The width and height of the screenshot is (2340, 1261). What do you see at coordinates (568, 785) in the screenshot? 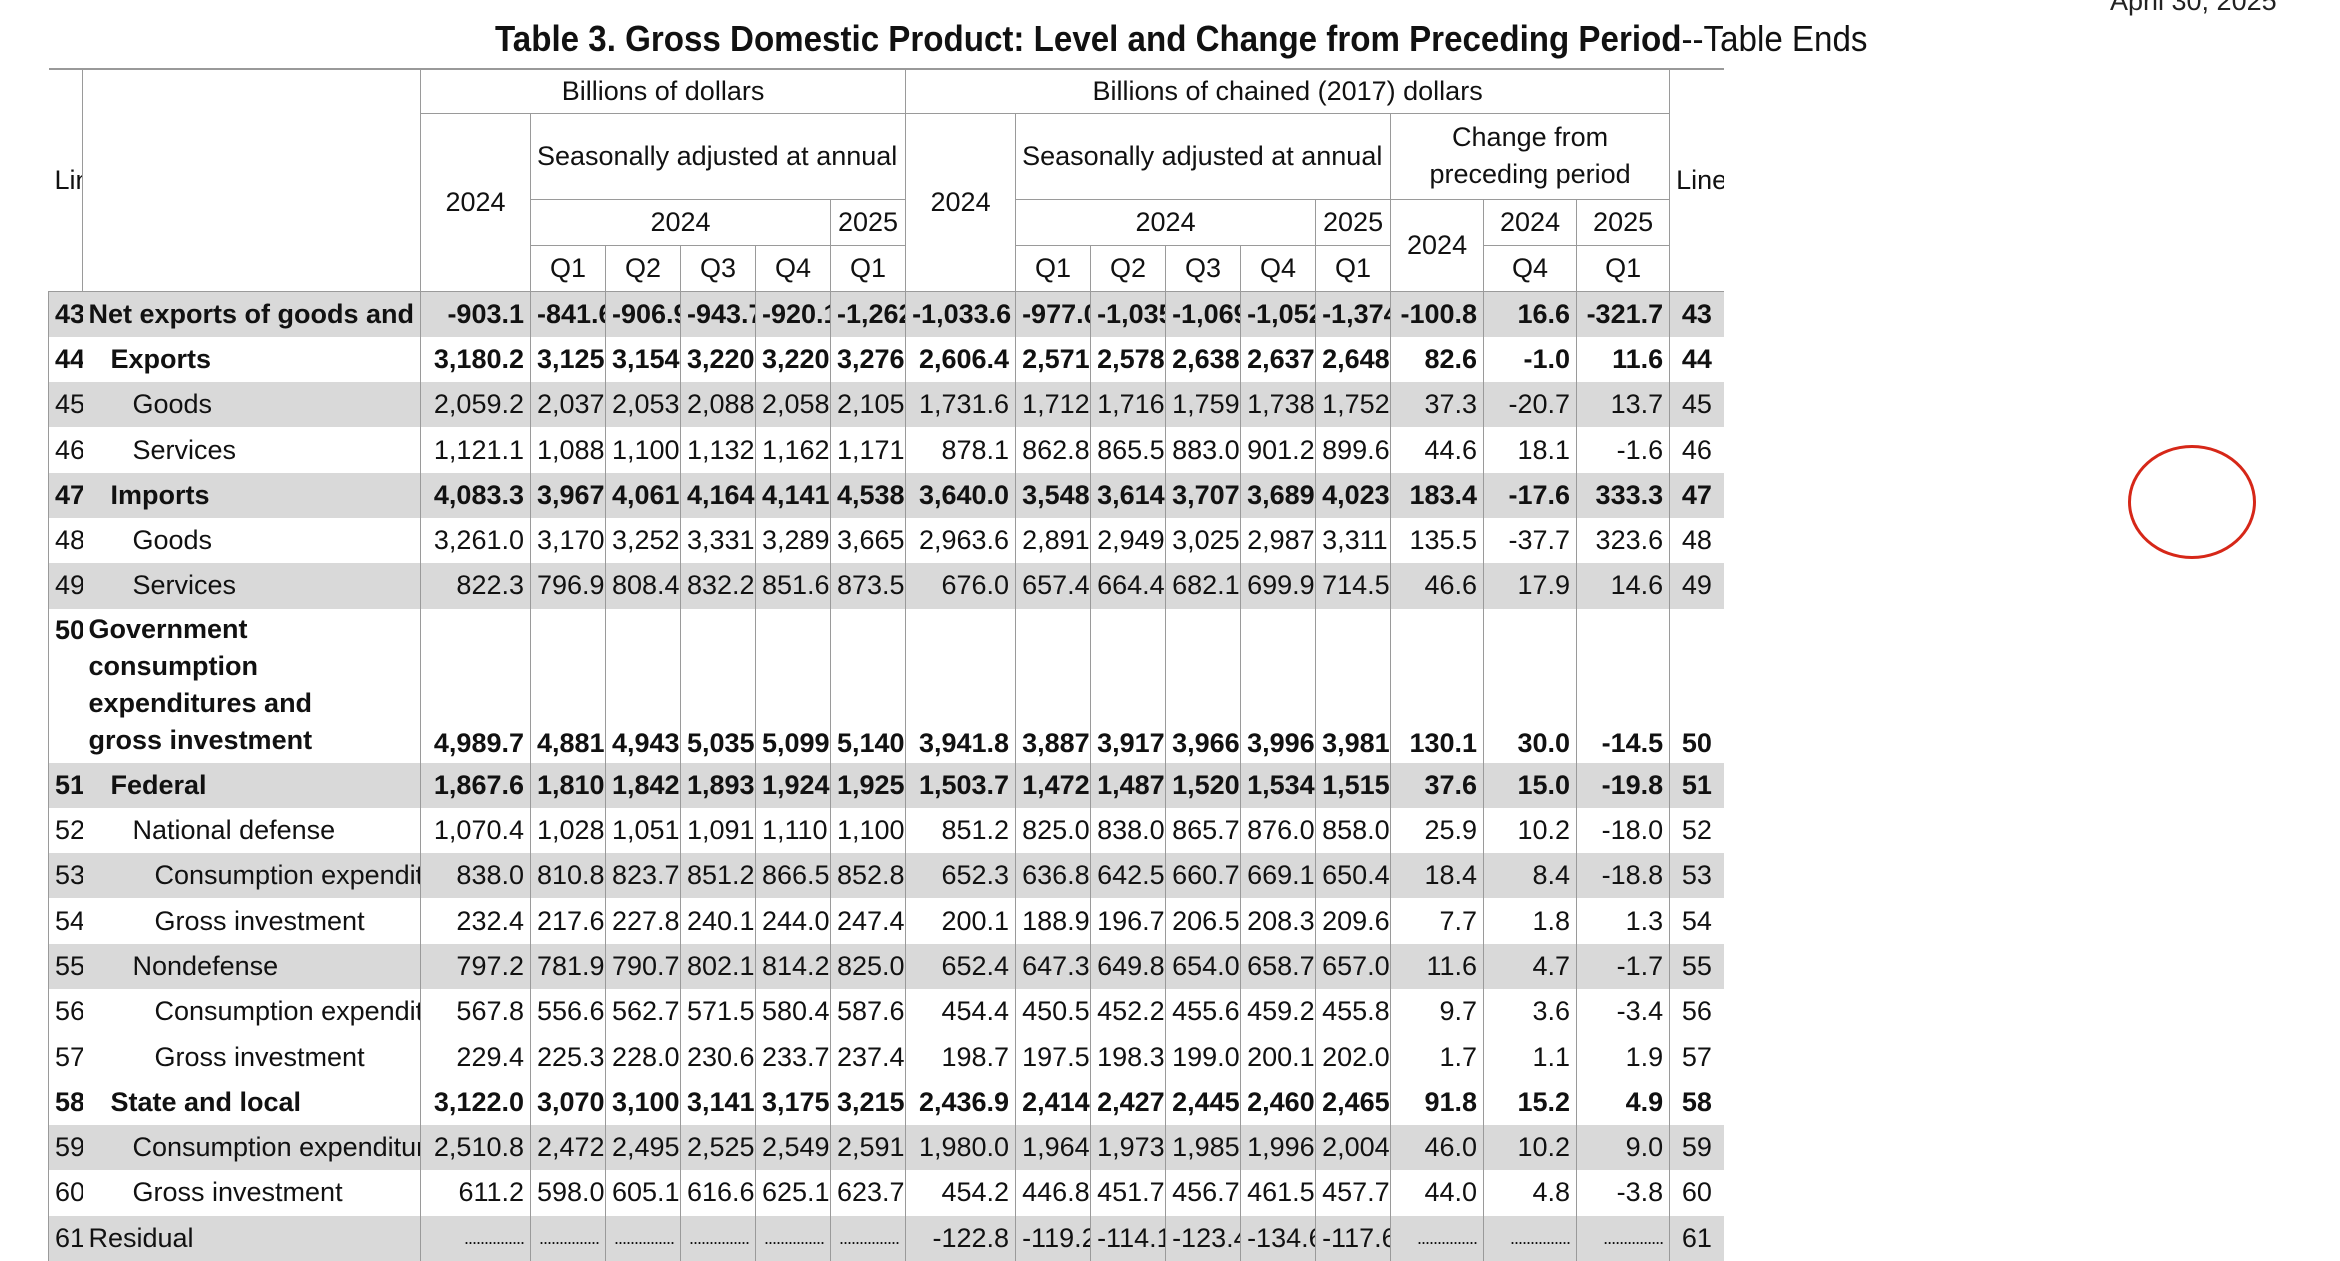
I see `row-value: 1,810.3` at bounding box center [568, 785].